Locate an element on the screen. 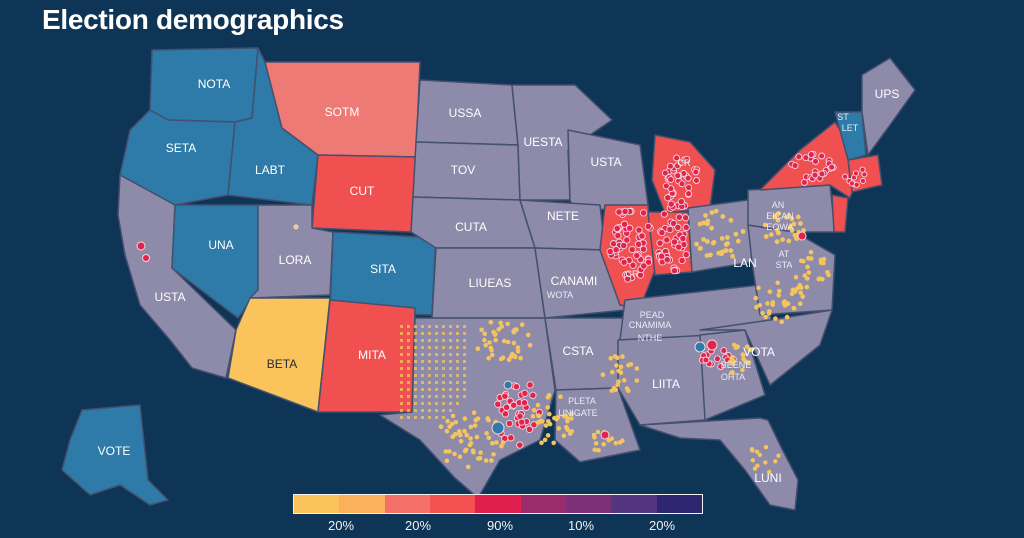  state-ak is located at coordinates (115, 455).